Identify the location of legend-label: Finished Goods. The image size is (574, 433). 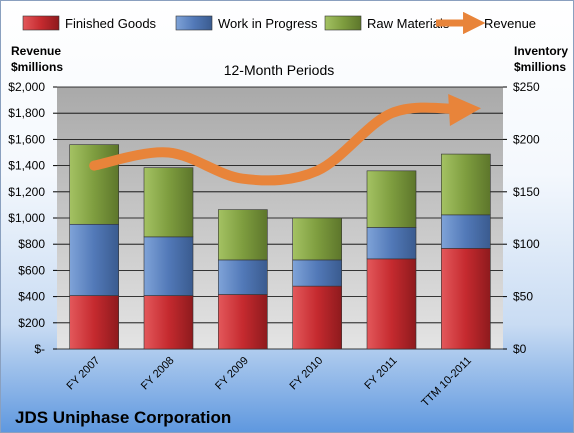
(111, 23).